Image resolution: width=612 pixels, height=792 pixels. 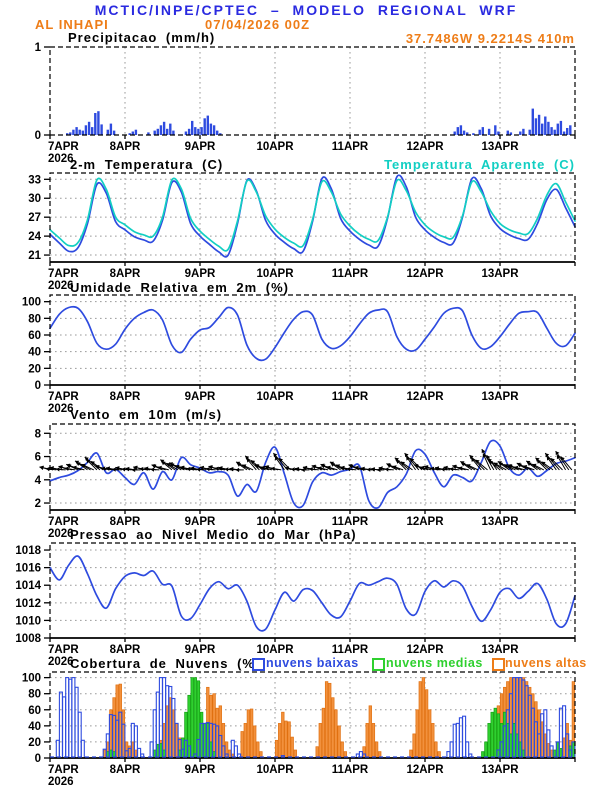 What do you see at coordinates (34, 237) in the screenshot?
I see `svg-text: 24` at bounding box center [34, 237].